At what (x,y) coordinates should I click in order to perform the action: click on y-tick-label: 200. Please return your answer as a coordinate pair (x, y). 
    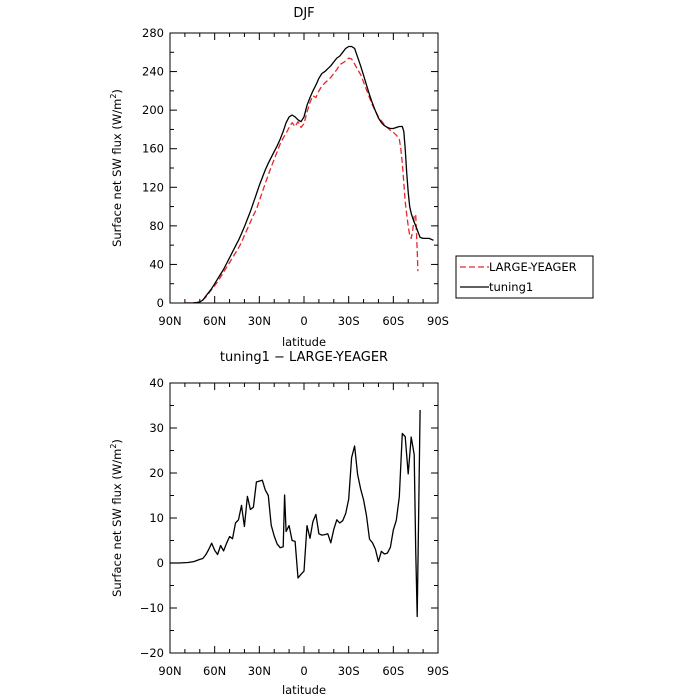
    Looking at the image, I should click on (153, 110).